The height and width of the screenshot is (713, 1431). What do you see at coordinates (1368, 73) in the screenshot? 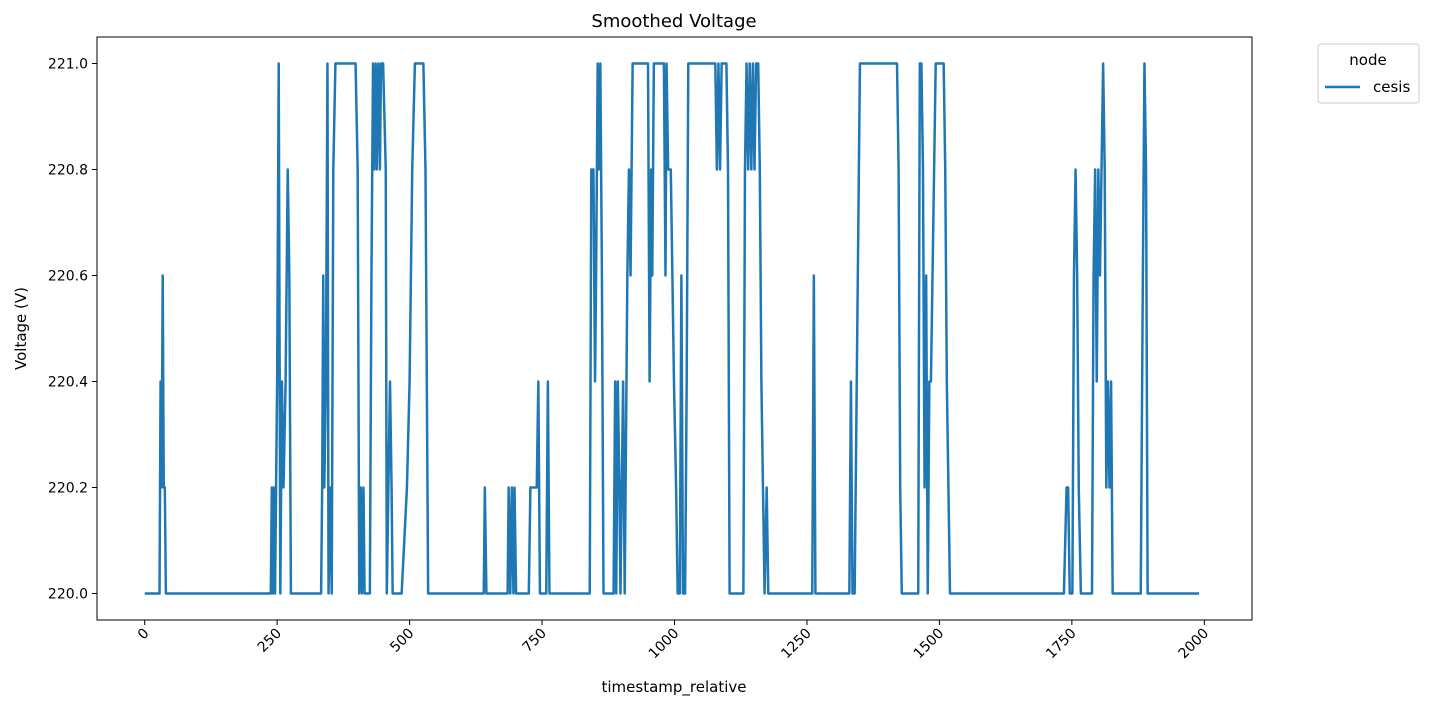
I see `legend: node cesis` at bounding box center [1368, 73].